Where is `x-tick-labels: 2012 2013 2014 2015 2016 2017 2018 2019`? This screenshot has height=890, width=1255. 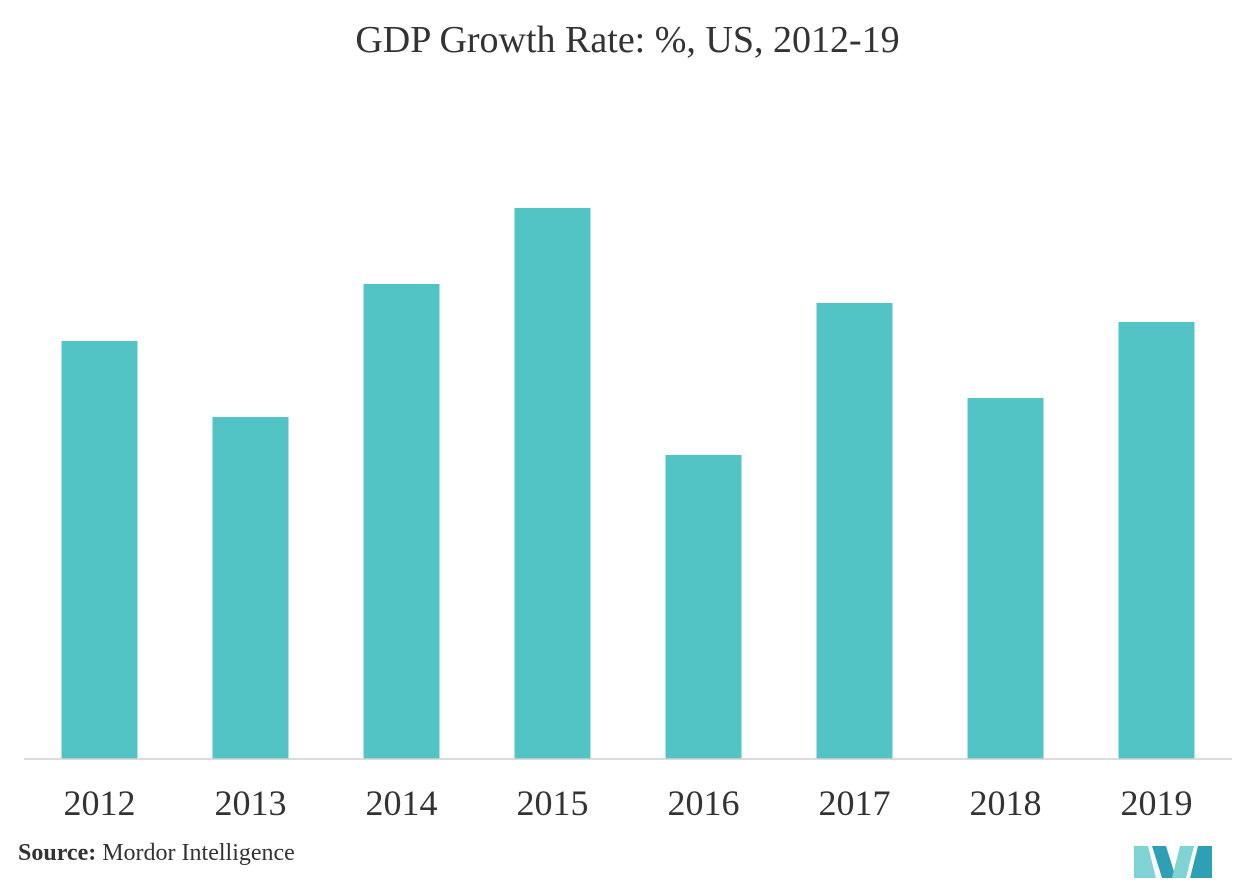 x-tick-labels: 2012 2013 2014 2015 2016 2017 2018 2019 is located at coordinates (628, 803).